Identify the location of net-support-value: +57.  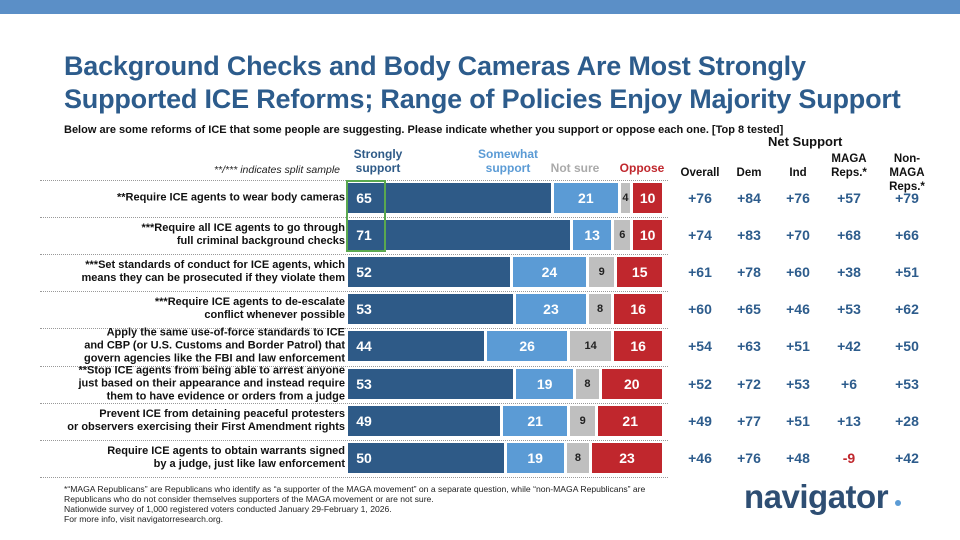
(849, 198).